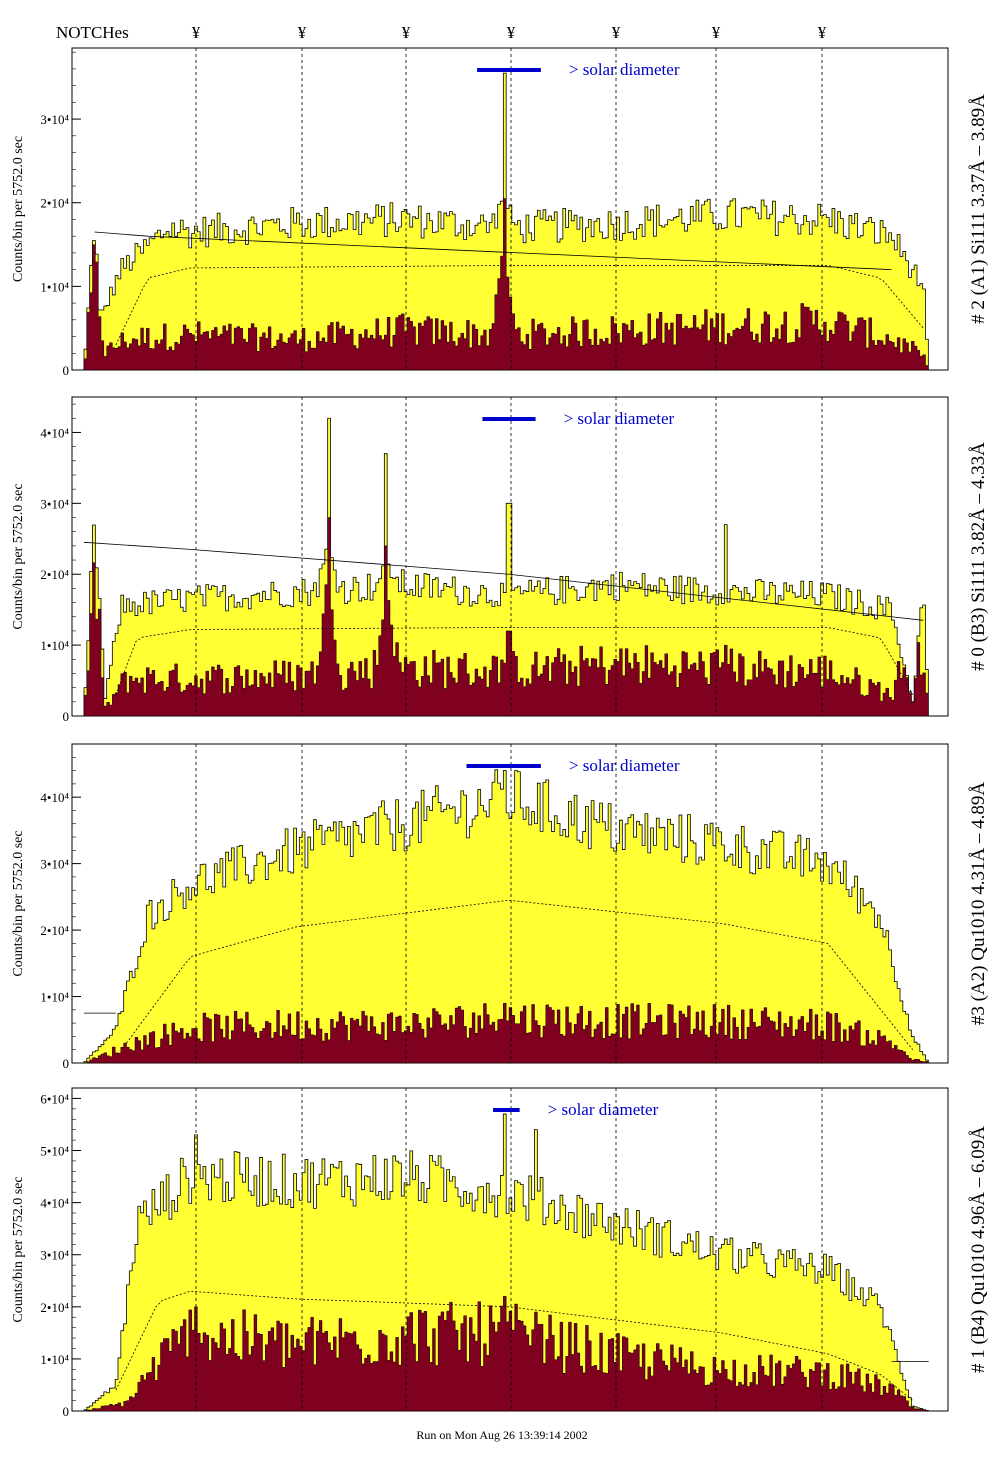 The width and height of the screenshot is (1004, 1477). I want to click on notch-label: NOTCHes, so click(92, 32).